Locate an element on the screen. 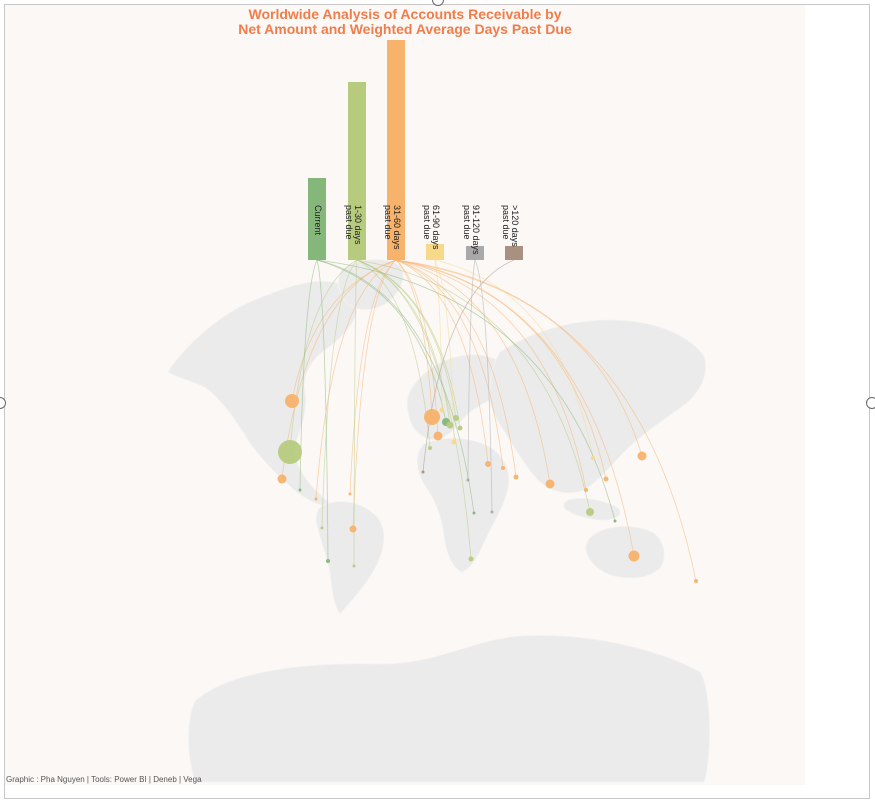  bar-label-line1: 91-120 days is located at coordinates (476, 230).